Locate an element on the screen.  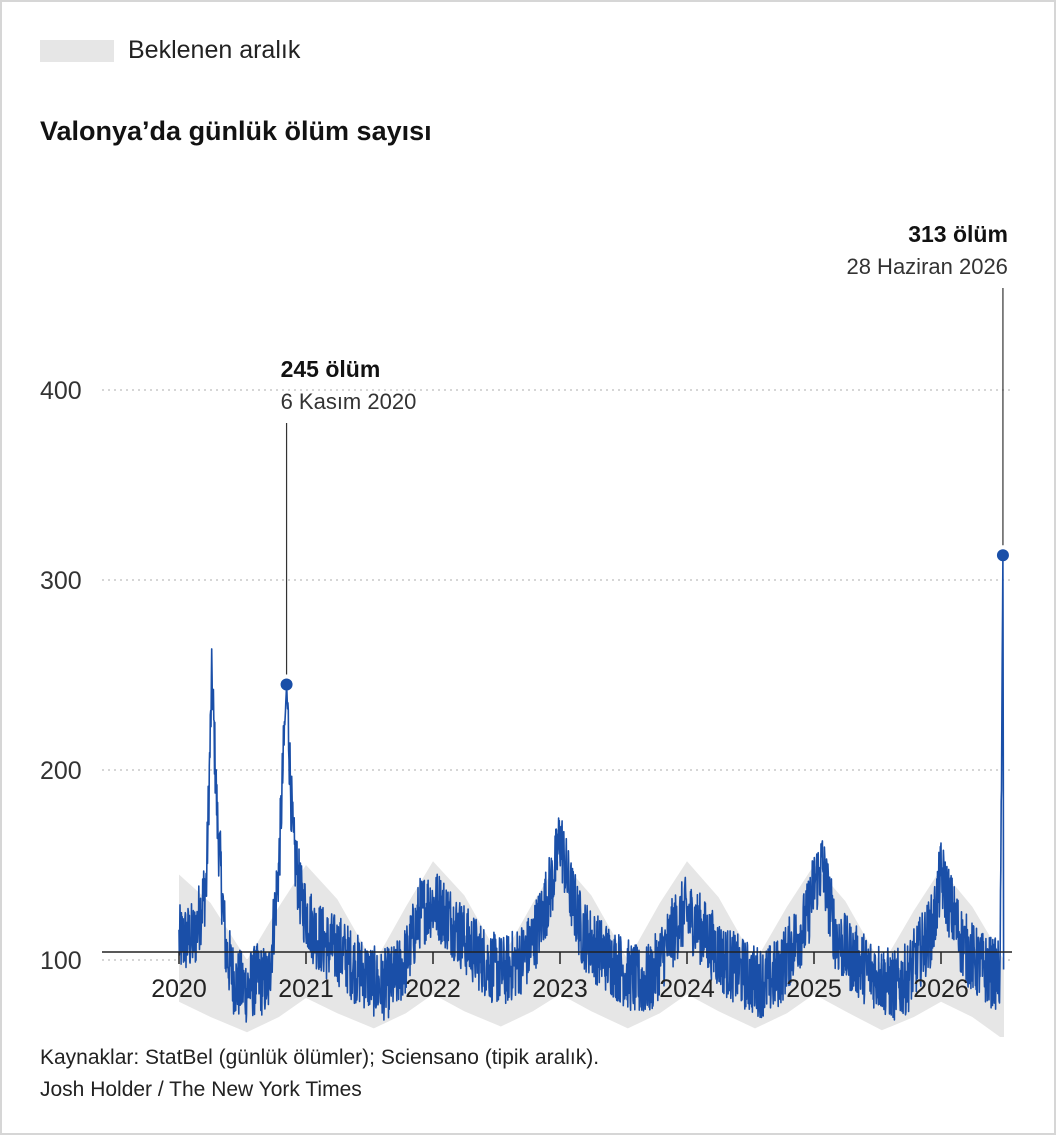
annotation-value: 245 ölüm is located at coordinates (331, 369).